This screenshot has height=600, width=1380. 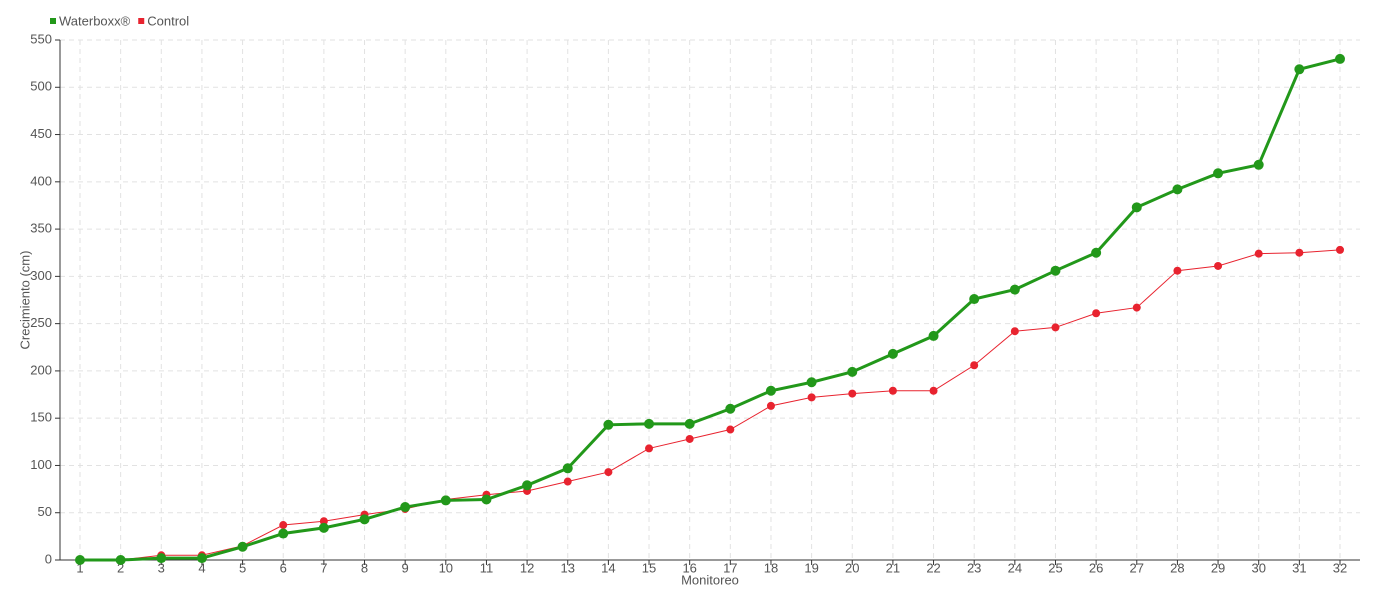 I want to click on x-tick-label: 20, so click(x=852, y=567).